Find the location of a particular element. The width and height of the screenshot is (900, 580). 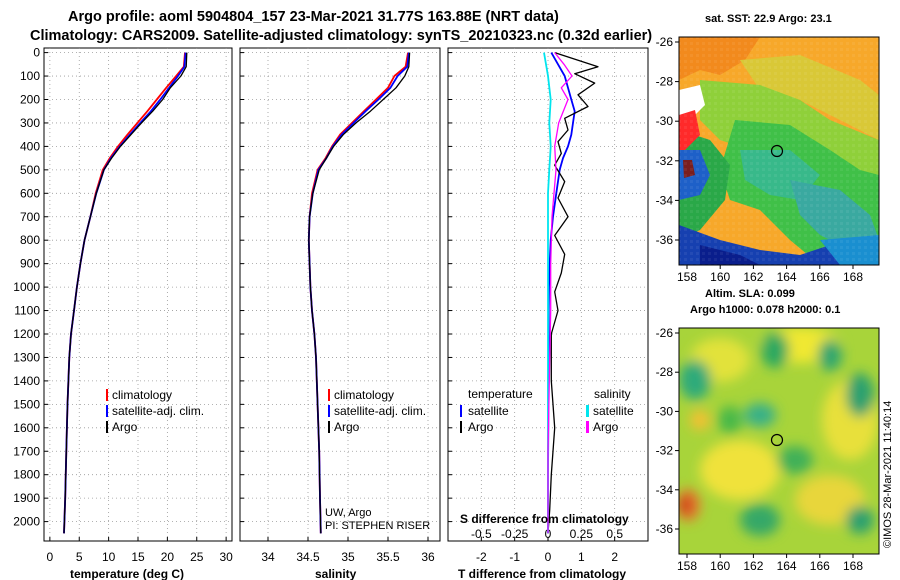

sla-map-title: Altim. SLA: 0.099 is located at coordinates (750, 294).